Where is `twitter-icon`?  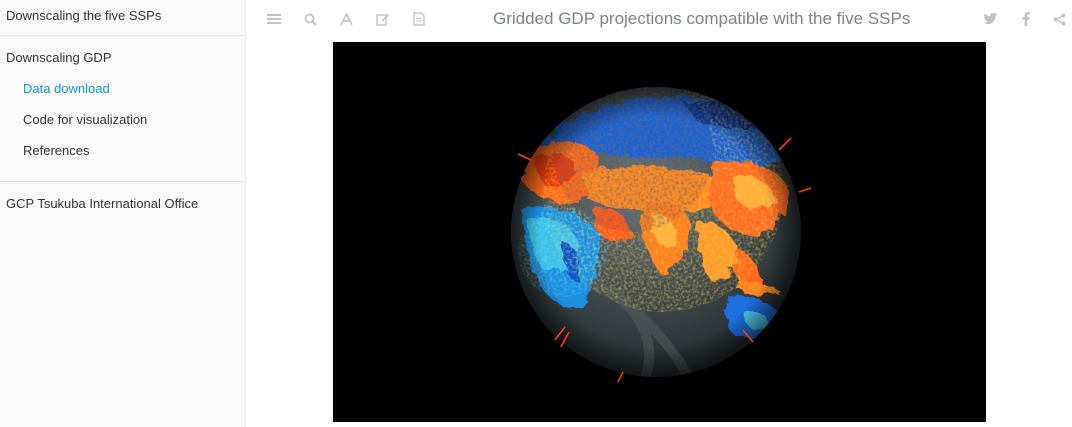 twitter-icon is located at coordinates (991, 19).